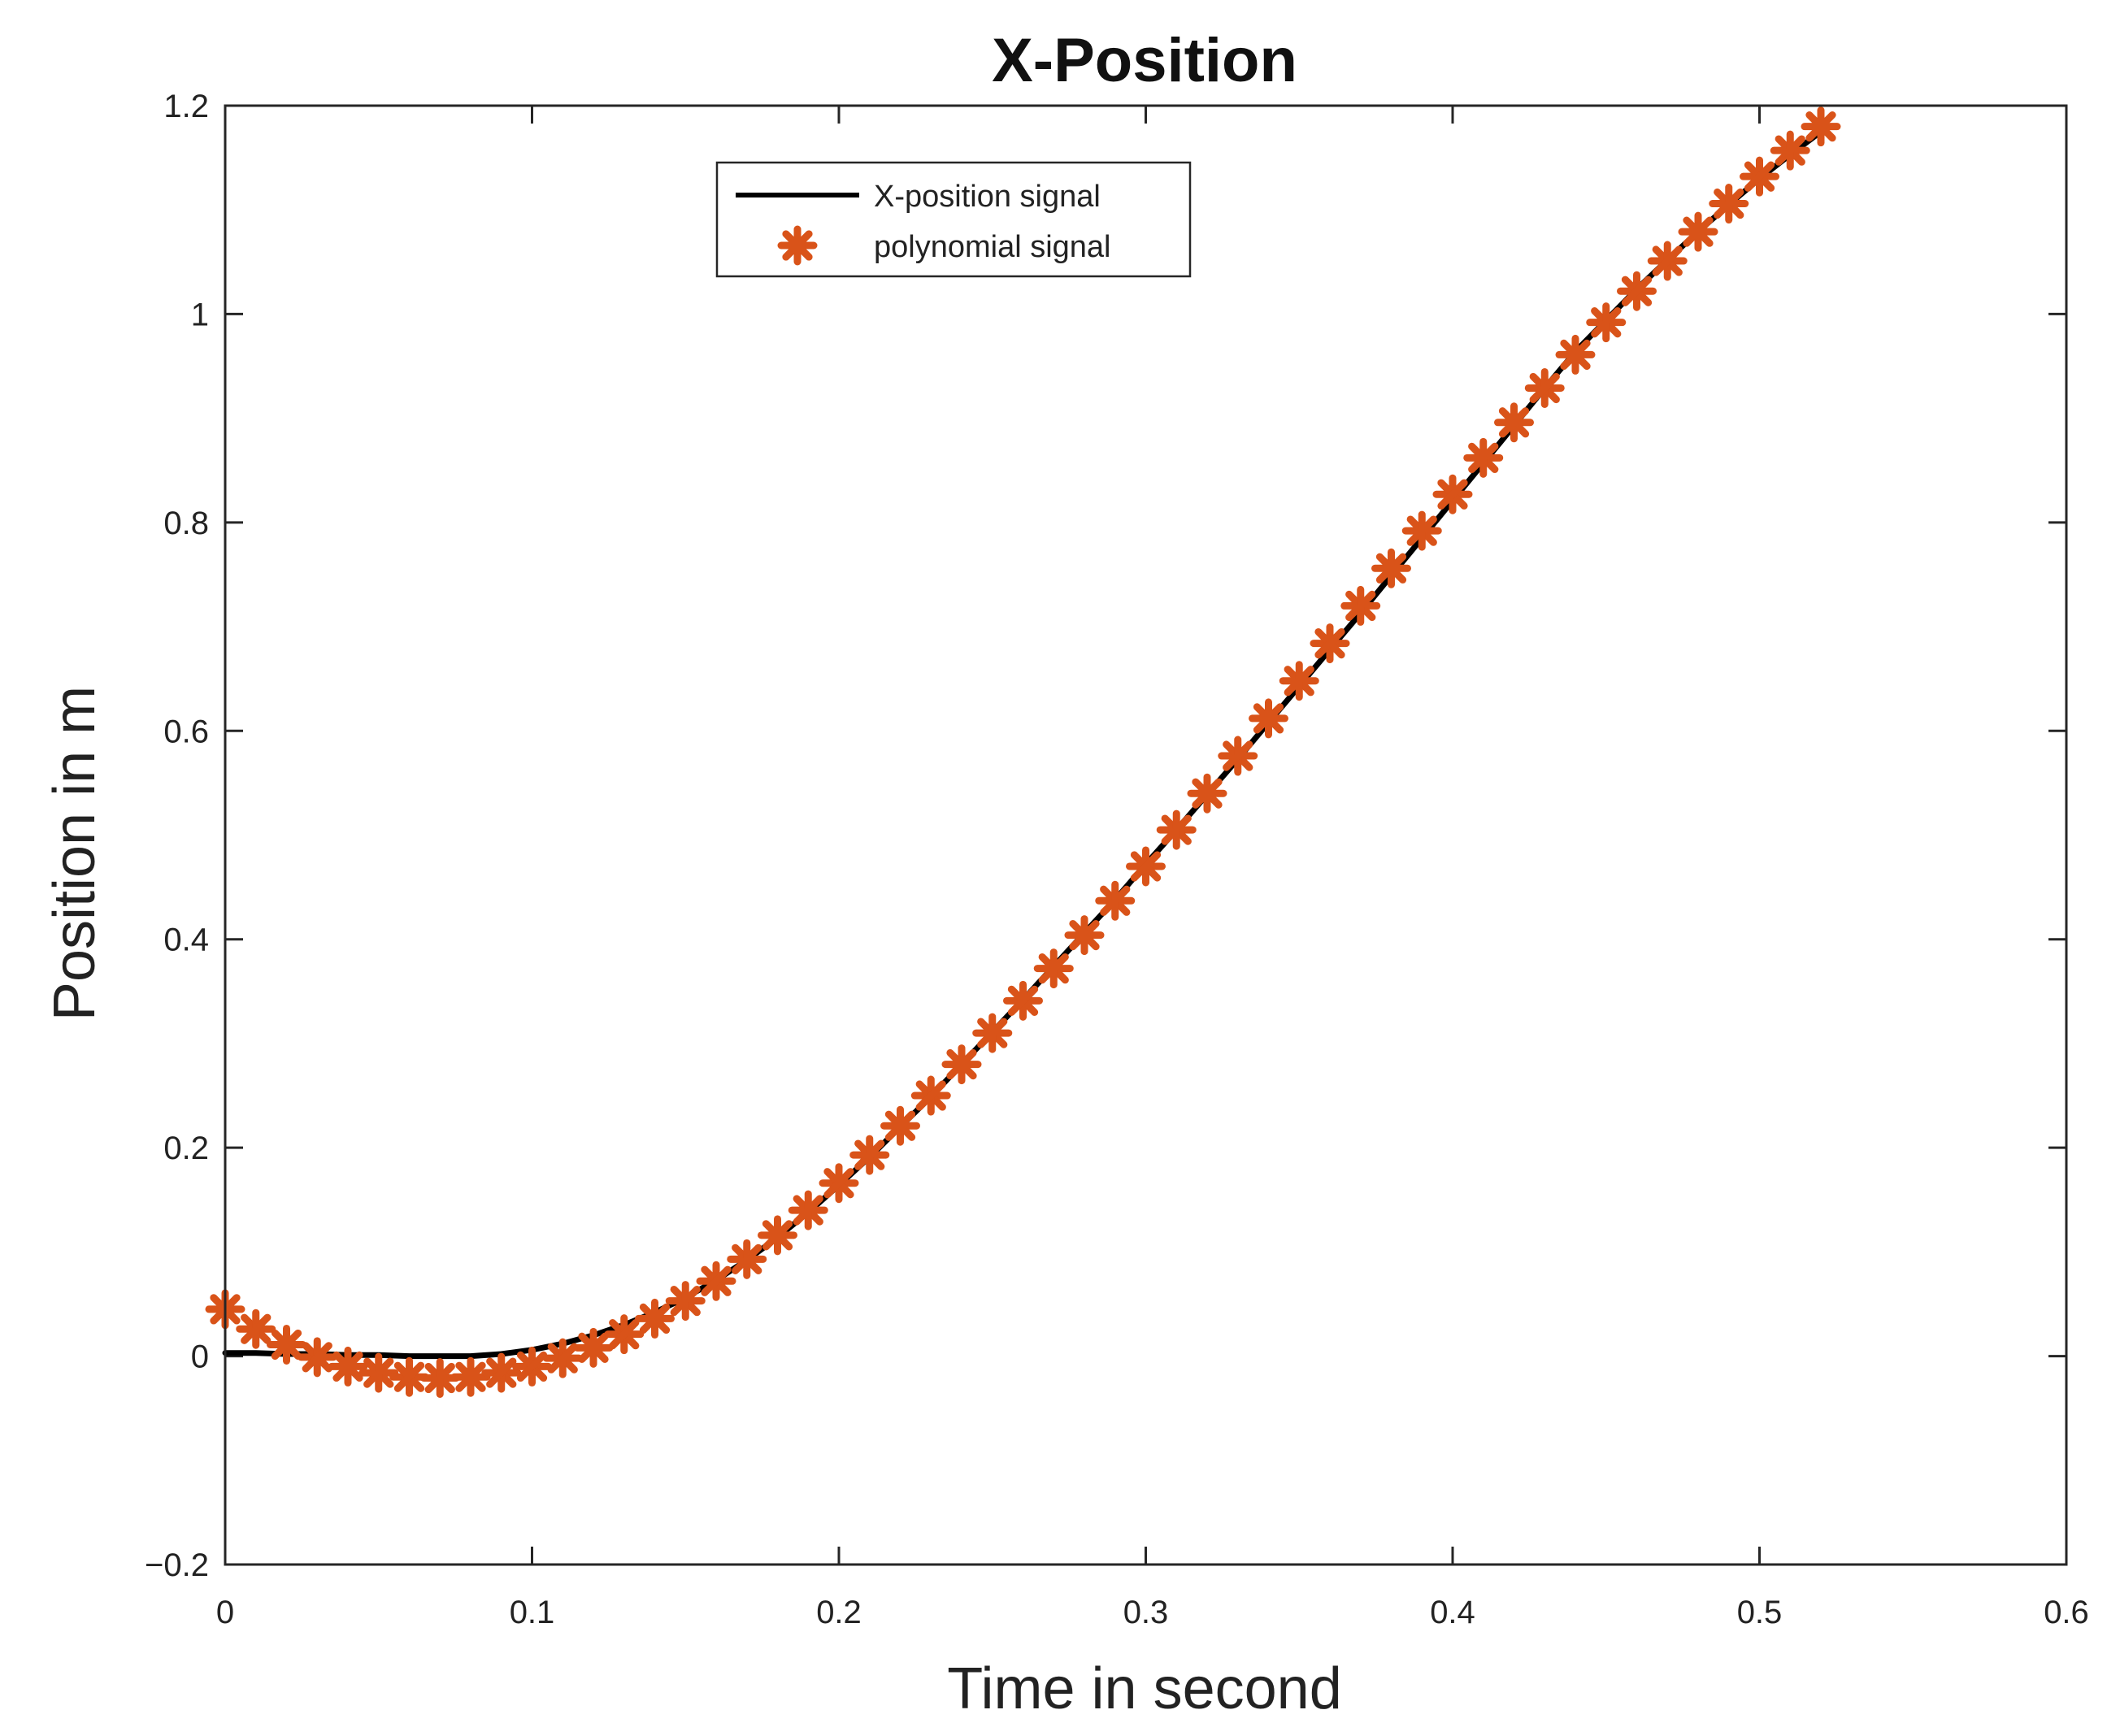 This screenshot has height=1736, width=2120. I want to click on y-tick-label: 0.6, so click(186, 731).